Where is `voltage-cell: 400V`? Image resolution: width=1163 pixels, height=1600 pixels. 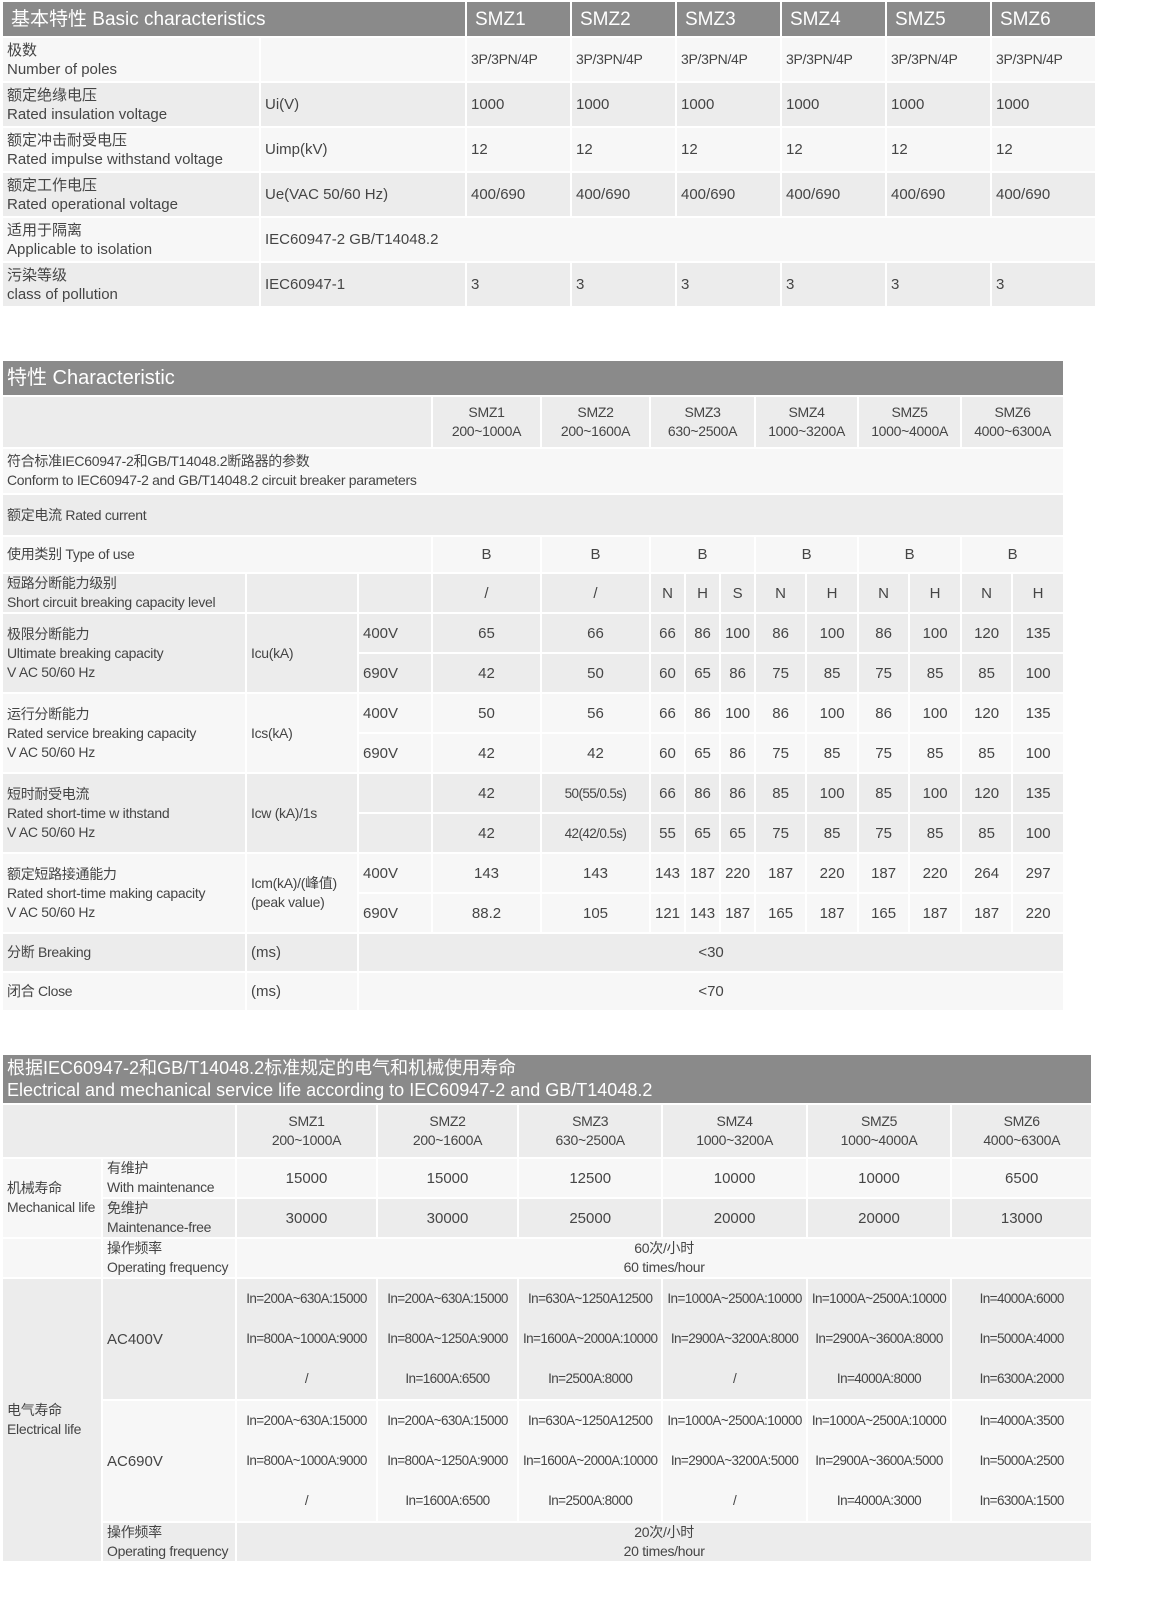
voltage-cell: 400V is located at coordinates (395, 633).